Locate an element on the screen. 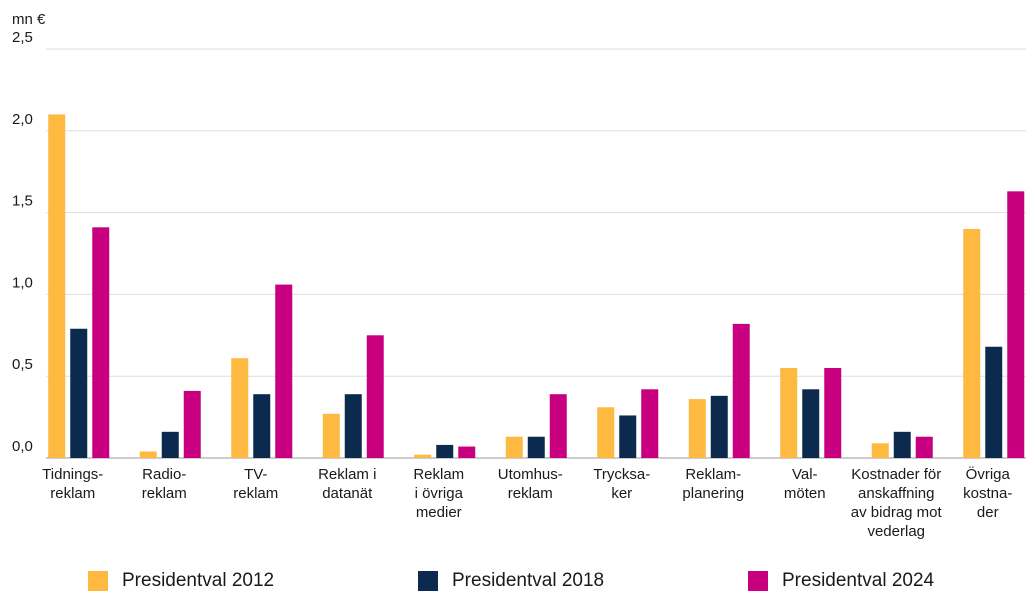 The image size is (1028, 595). legend-label: Presidentval 2018 is located at coordinates (528, 580).